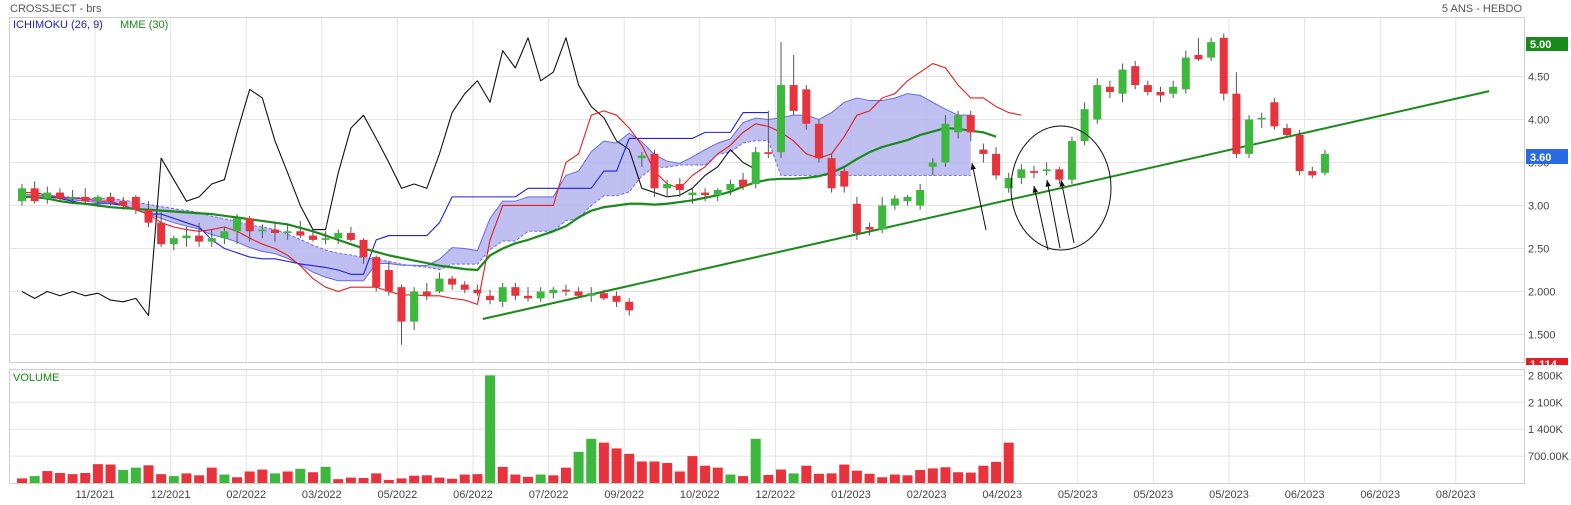 The image size is (1571, 505). What do you see at coordinates (1540, 158) in the screenshot?
I see `price-tag-last-label: 3.60` at bounding box center [1540, 158].